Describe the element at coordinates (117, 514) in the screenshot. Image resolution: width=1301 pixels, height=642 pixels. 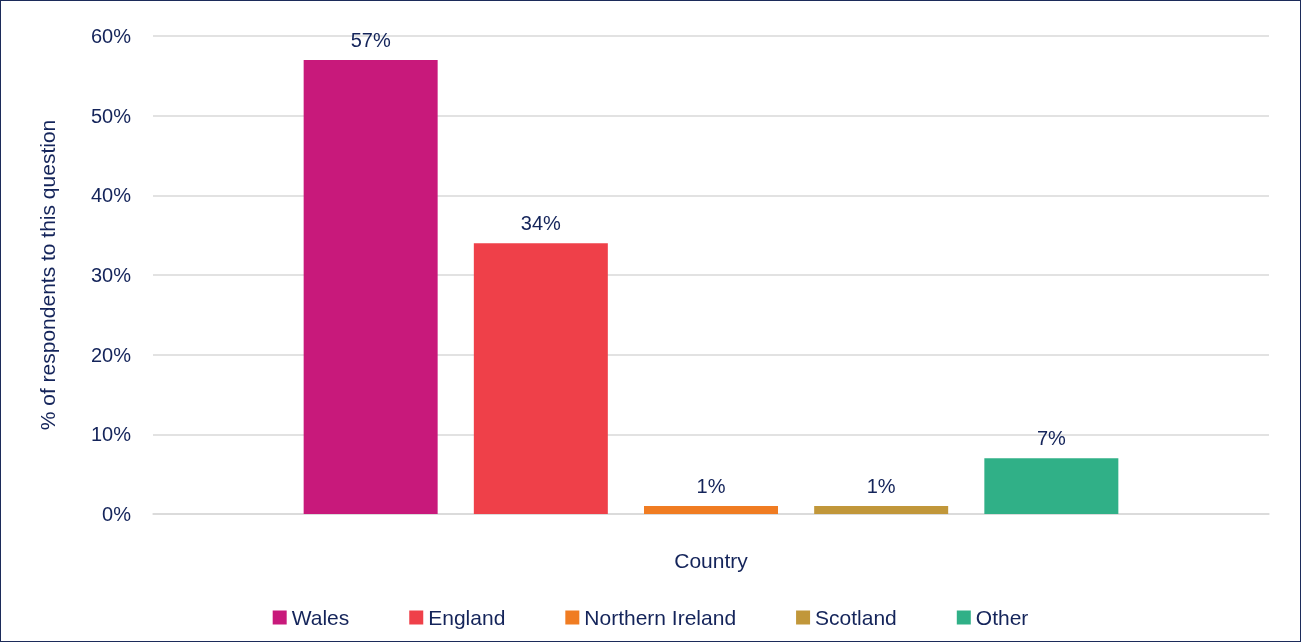
I see `y-tick-label: 0%` at that location.